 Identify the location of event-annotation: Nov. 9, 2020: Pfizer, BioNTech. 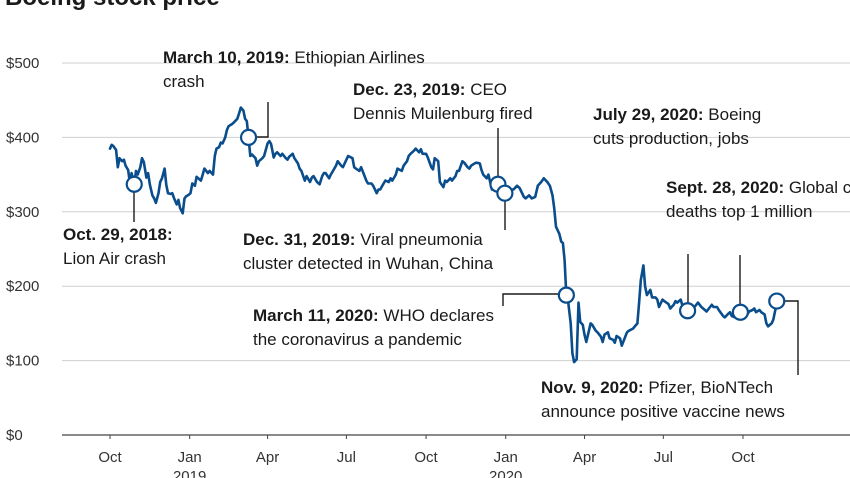
(657, 387).